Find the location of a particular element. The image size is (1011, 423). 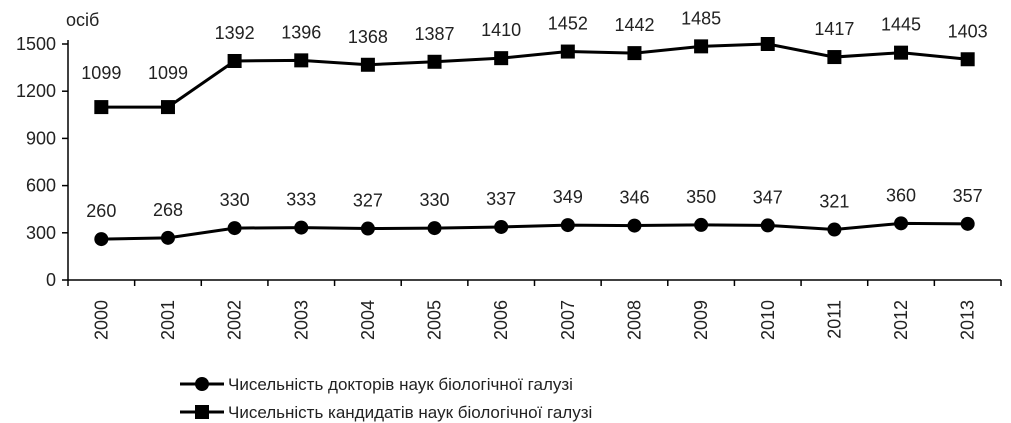

data-label: 347 is located at coordinates (768, 197).